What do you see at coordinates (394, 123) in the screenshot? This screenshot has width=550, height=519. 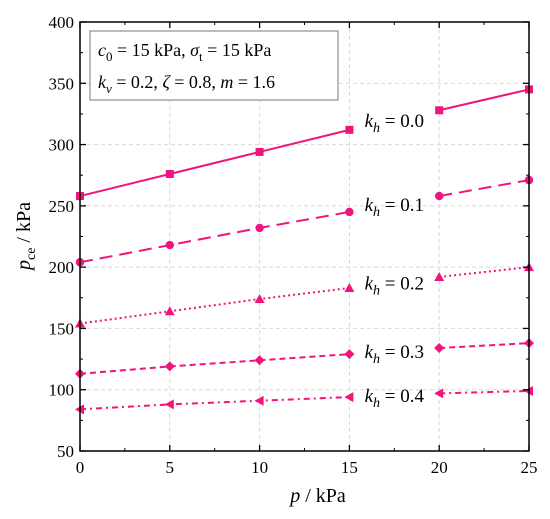 I see `series-label: kh = 0.0` at bounding box center [394, 123].